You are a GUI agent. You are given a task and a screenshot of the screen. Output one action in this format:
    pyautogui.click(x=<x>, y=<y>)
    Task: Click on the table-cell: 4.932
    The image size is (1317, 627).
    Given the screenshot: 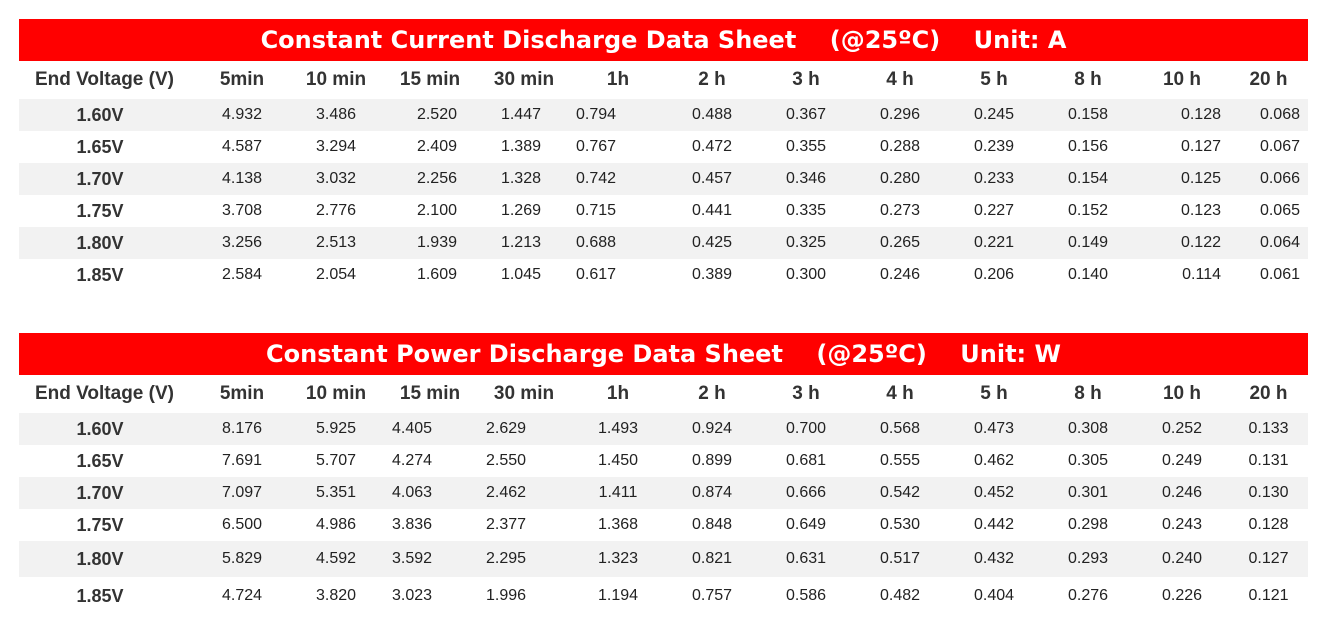 What is the action you would take?
    pyautogui.click(x=242, y=115)
    